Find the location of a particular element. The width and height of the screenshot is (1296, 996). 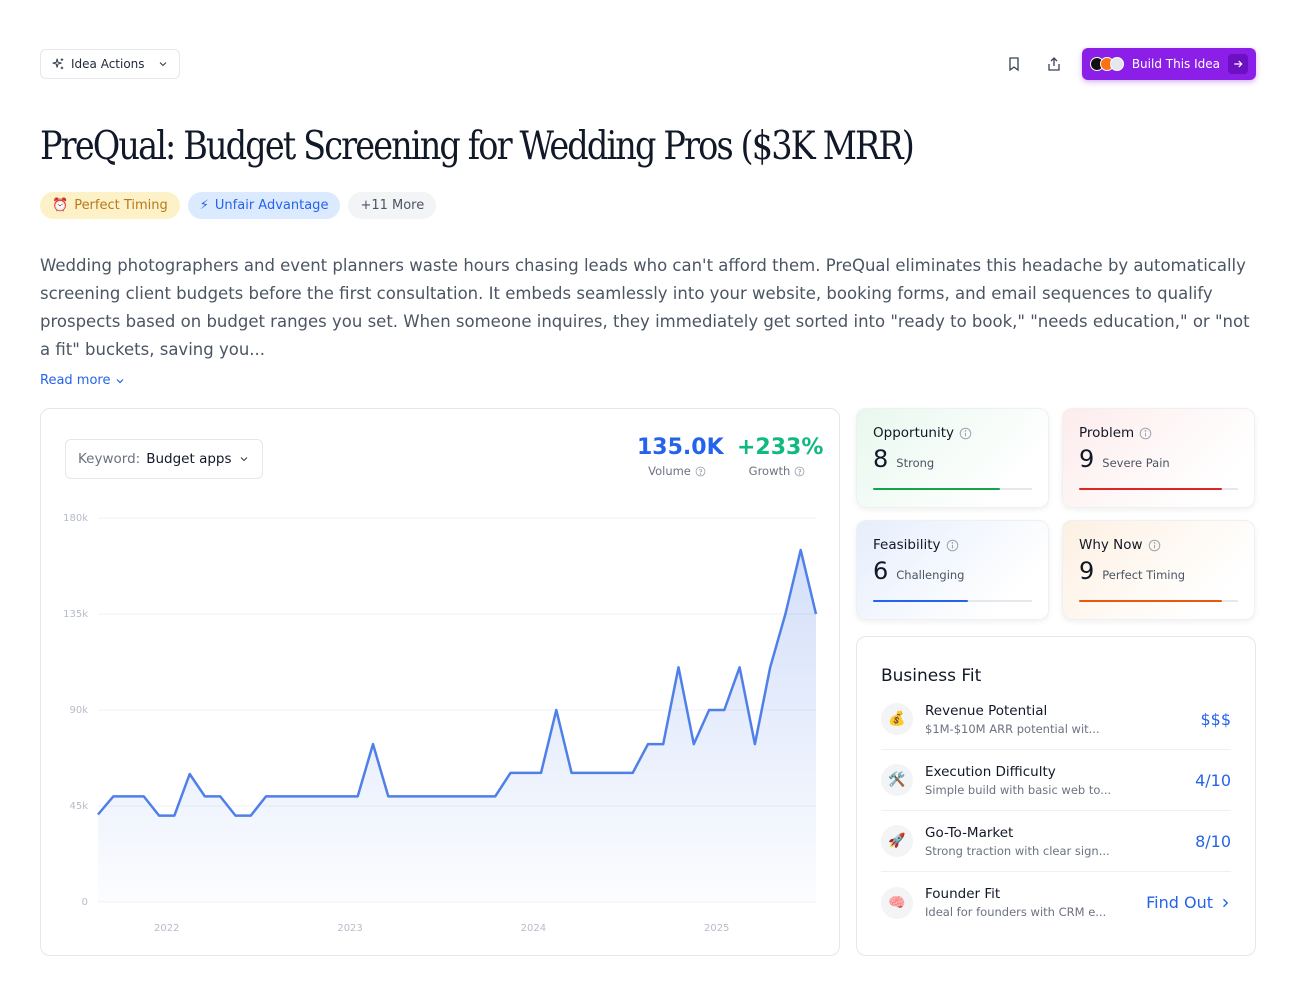

alarm-clock-icon: ⏰ is located at coordinates (60, 205).